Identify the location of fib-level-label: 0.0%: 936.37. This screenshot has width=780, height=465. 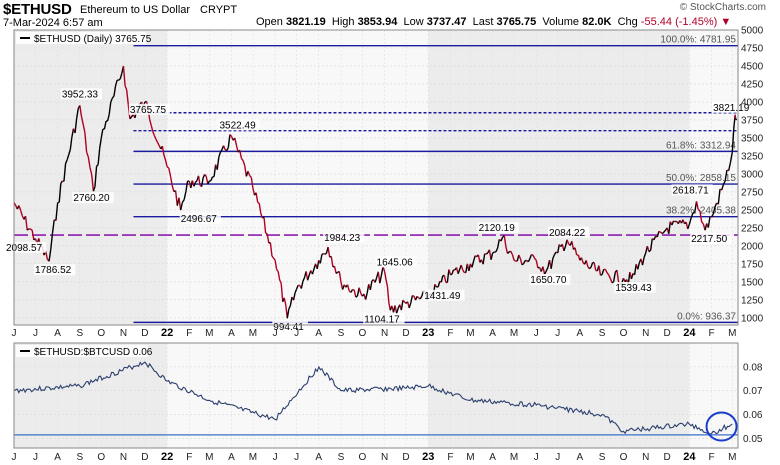
(706, 316).